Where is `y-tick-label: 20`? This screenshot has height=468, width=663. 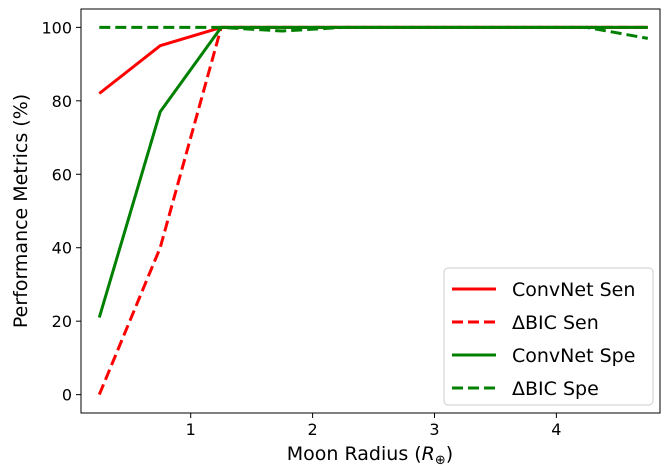 y-tick-label: 20 is located at coordinates (62, 321).